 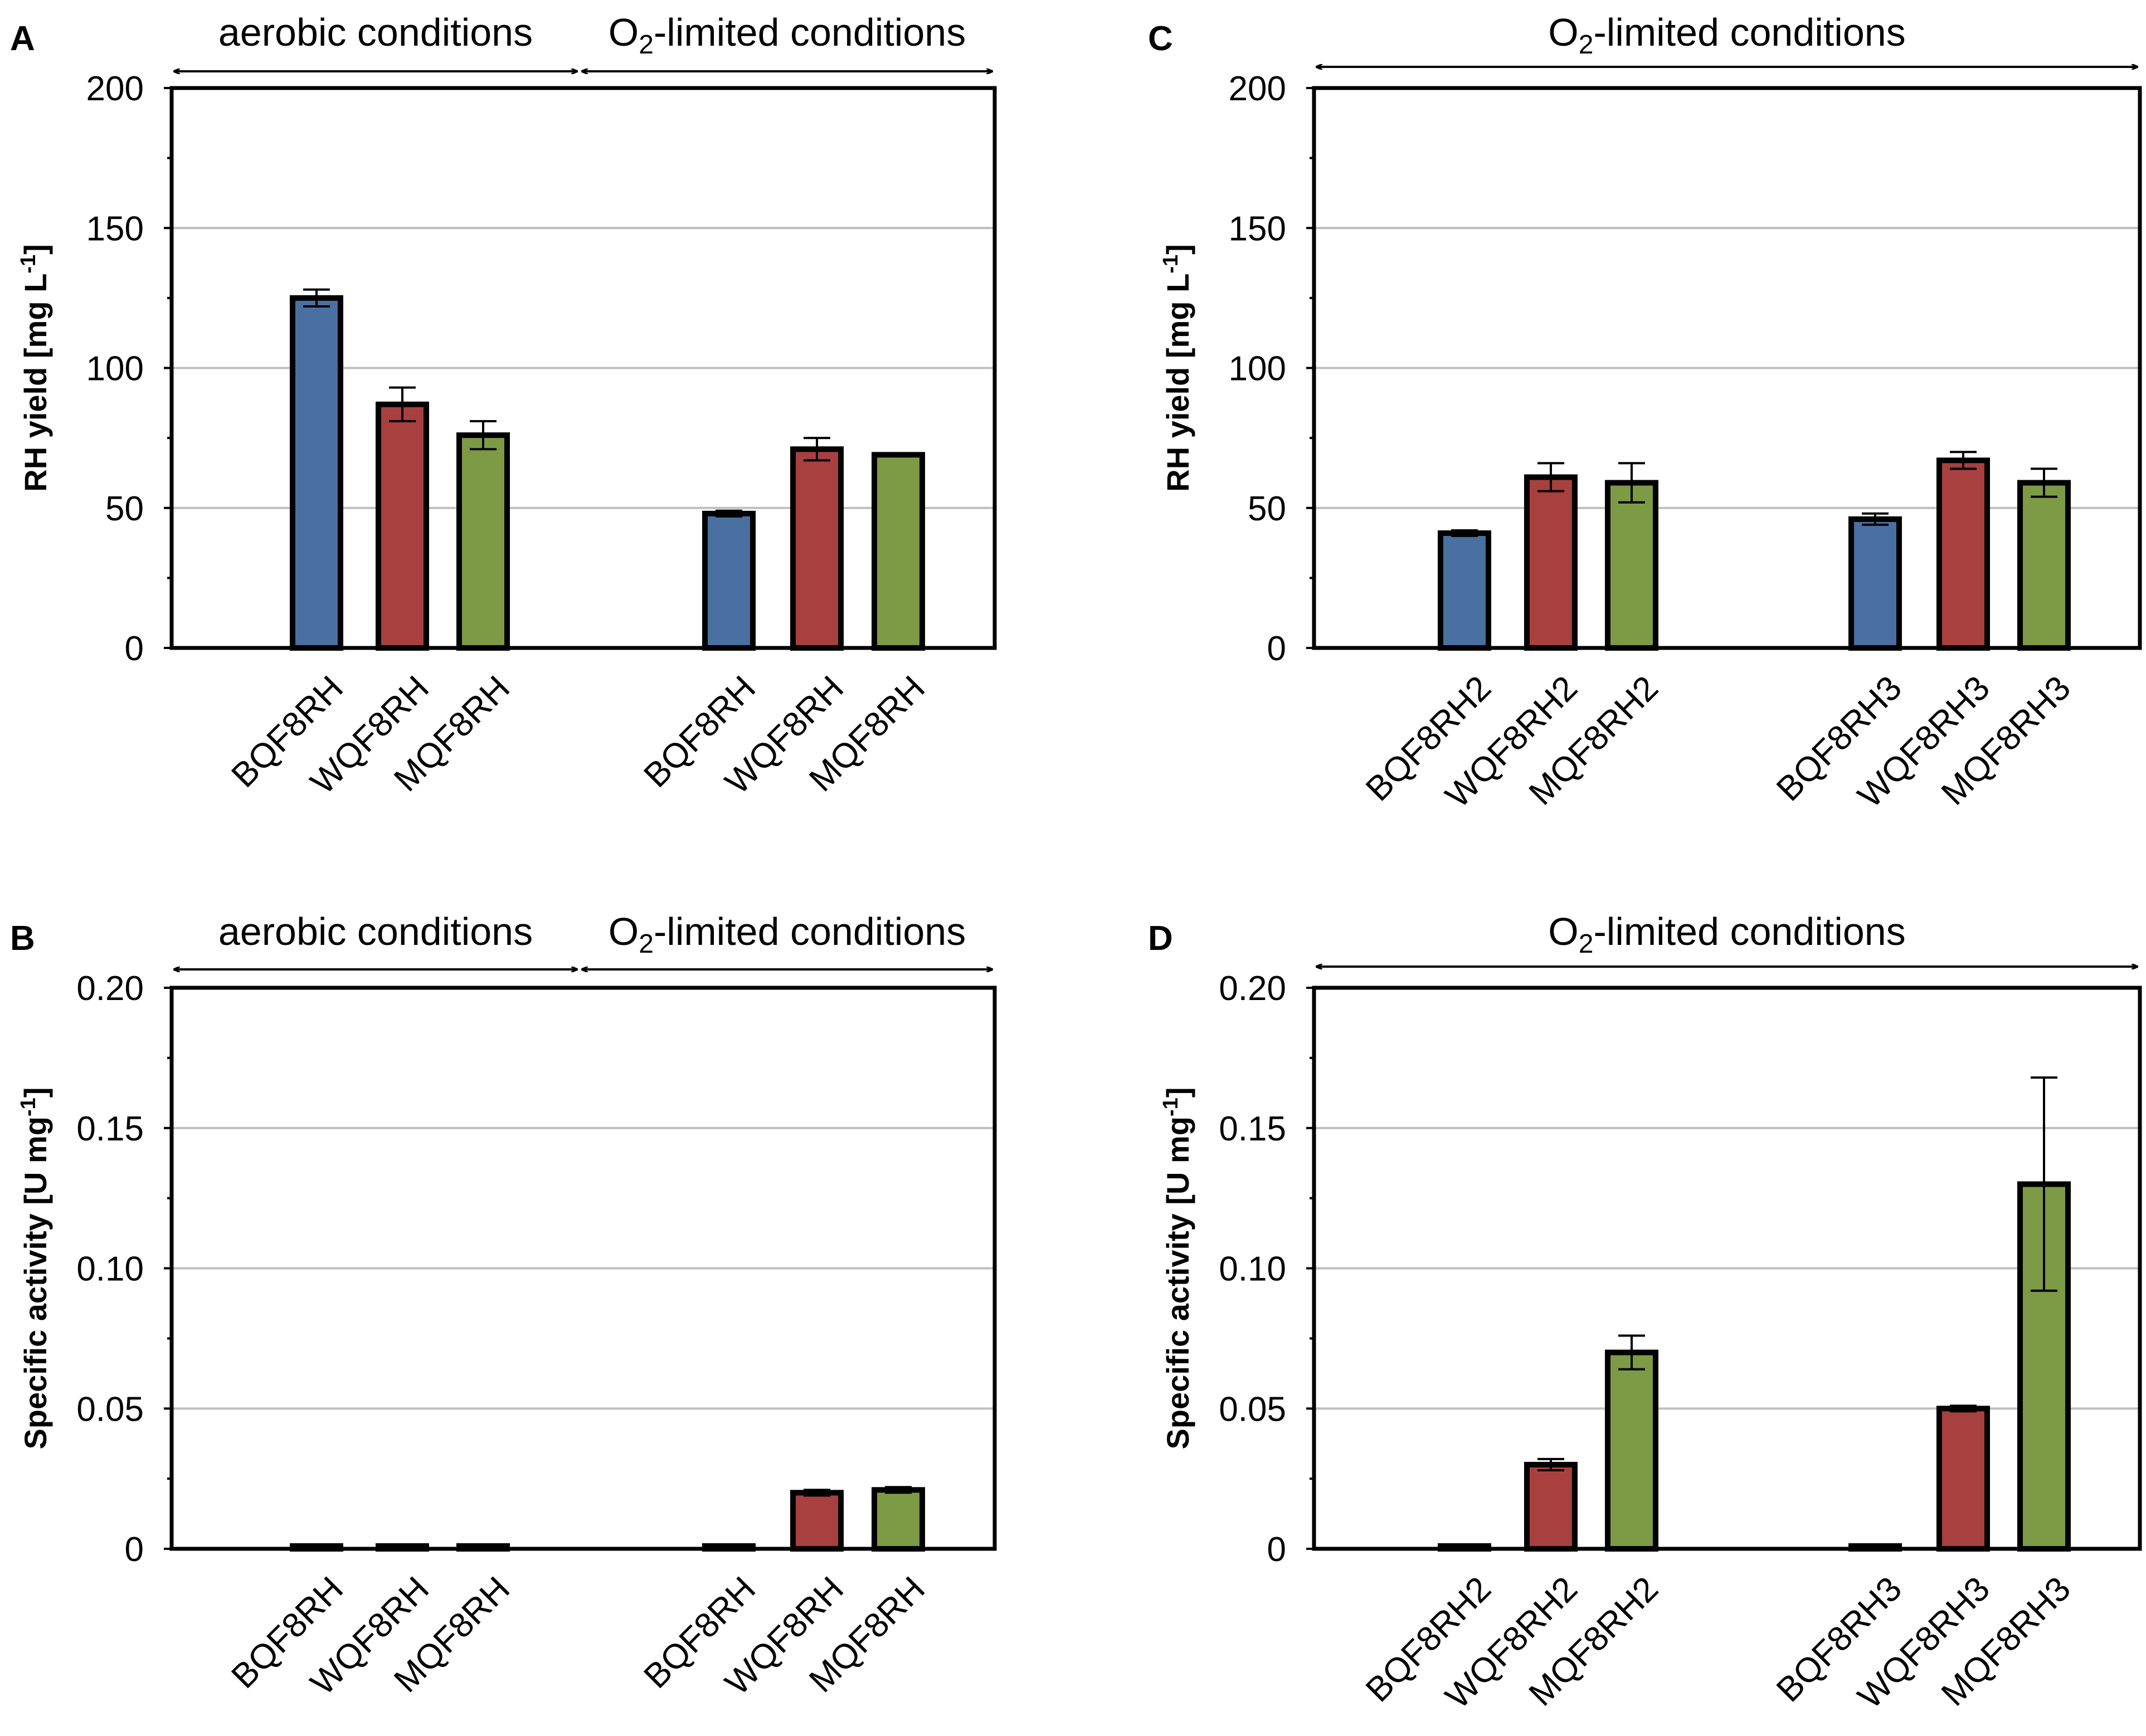 What do you see at coordinates (22, 939) in the screenshot?
I see `panel-letter: B` at bounding box center [22, 939].